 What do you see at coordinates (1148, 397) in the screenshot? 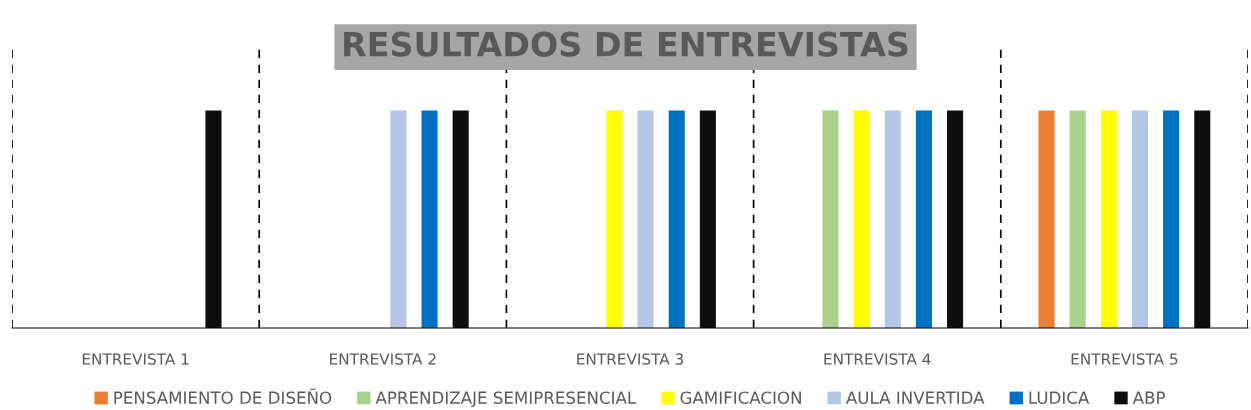
I see `legend-label: ABP` at bounding box center [1148, 397].